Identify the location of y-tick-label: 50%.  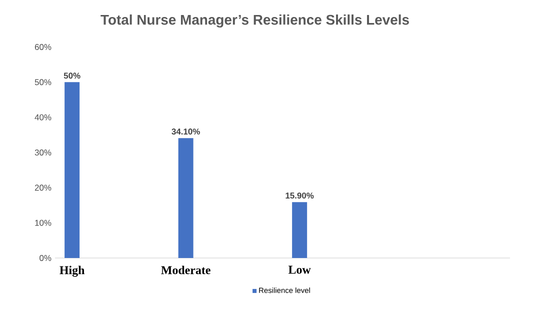
(43, 82).